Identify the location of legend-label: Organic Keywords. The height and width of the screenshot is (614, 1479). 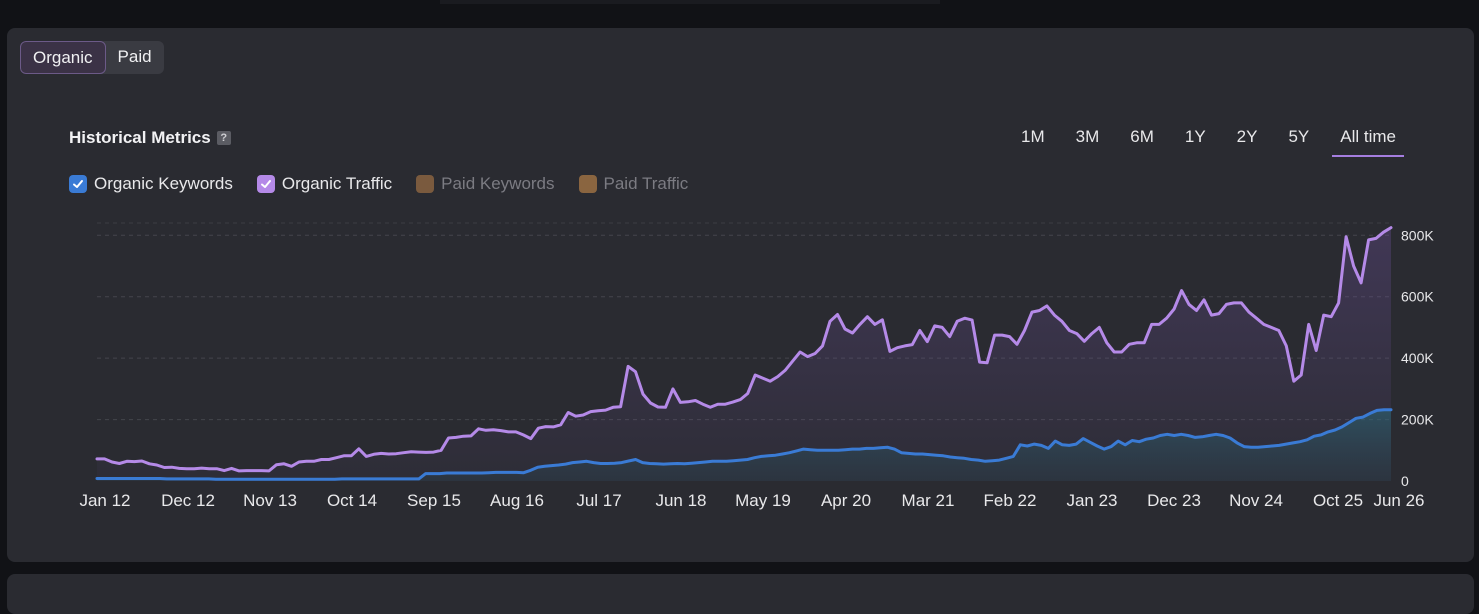
(163, 183).